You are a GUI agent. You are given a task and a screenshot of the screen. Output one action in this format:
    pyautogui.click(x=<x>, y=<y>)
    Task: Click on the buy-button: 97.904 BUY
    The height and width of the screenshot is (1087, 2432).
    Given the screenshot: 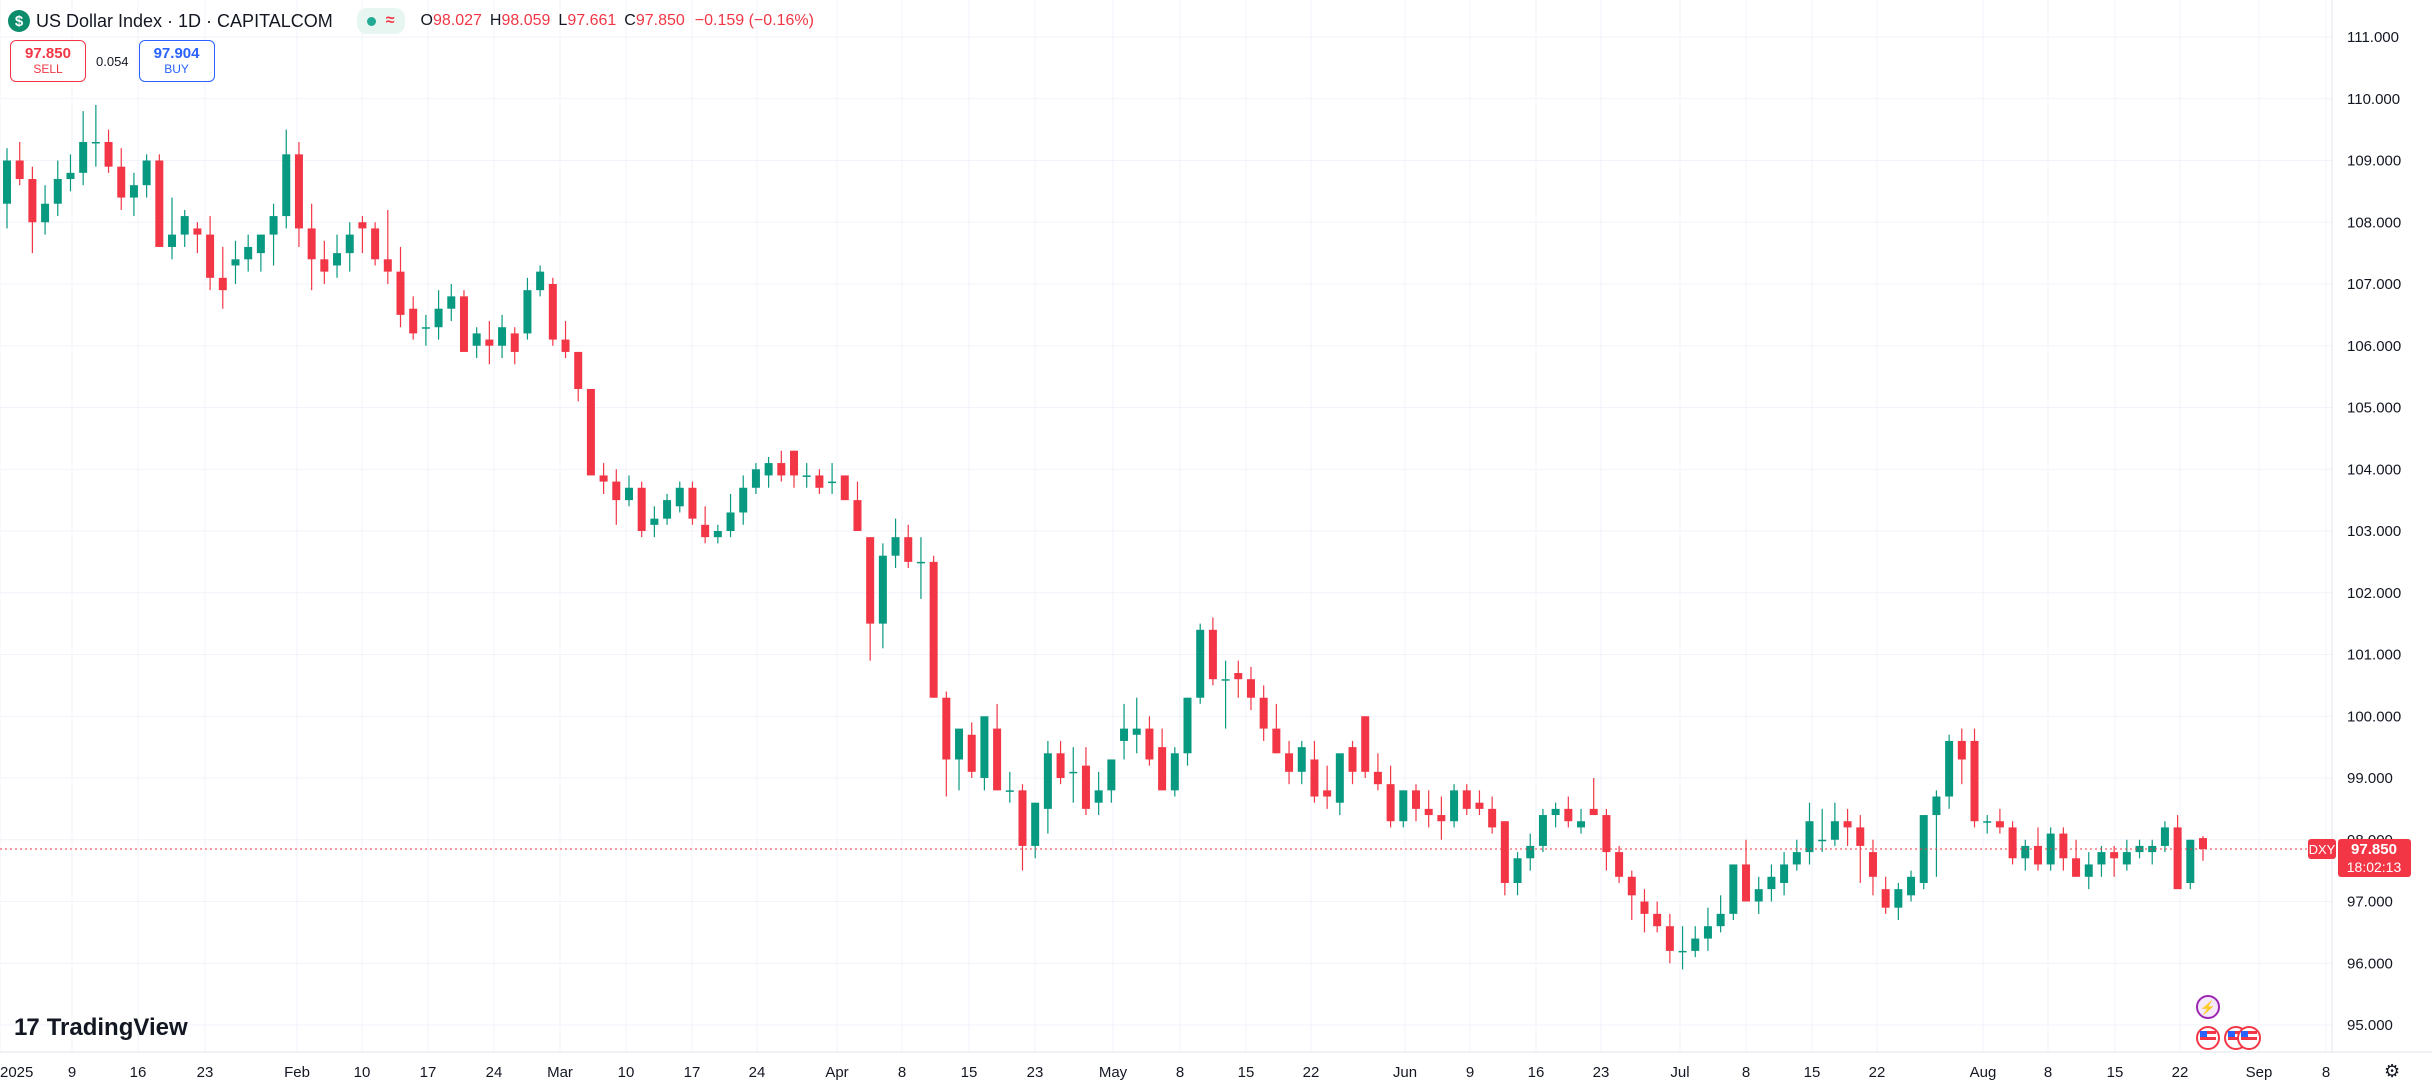 What is the action you would take?
    pyautogui.click(x=176, y=61)
    